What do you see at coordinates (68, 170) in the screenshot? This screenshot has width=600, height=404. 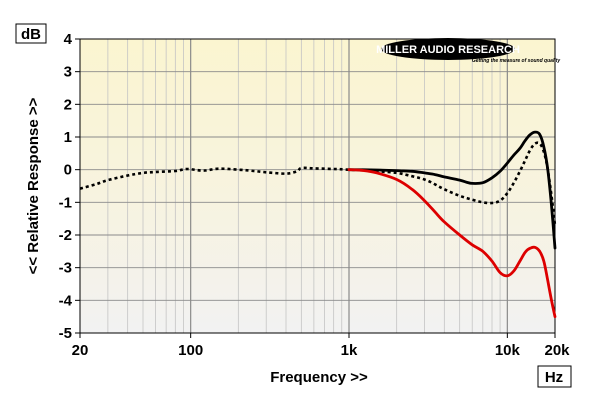 I see `y-tick-label: 0` at bounding box center [68, 170].